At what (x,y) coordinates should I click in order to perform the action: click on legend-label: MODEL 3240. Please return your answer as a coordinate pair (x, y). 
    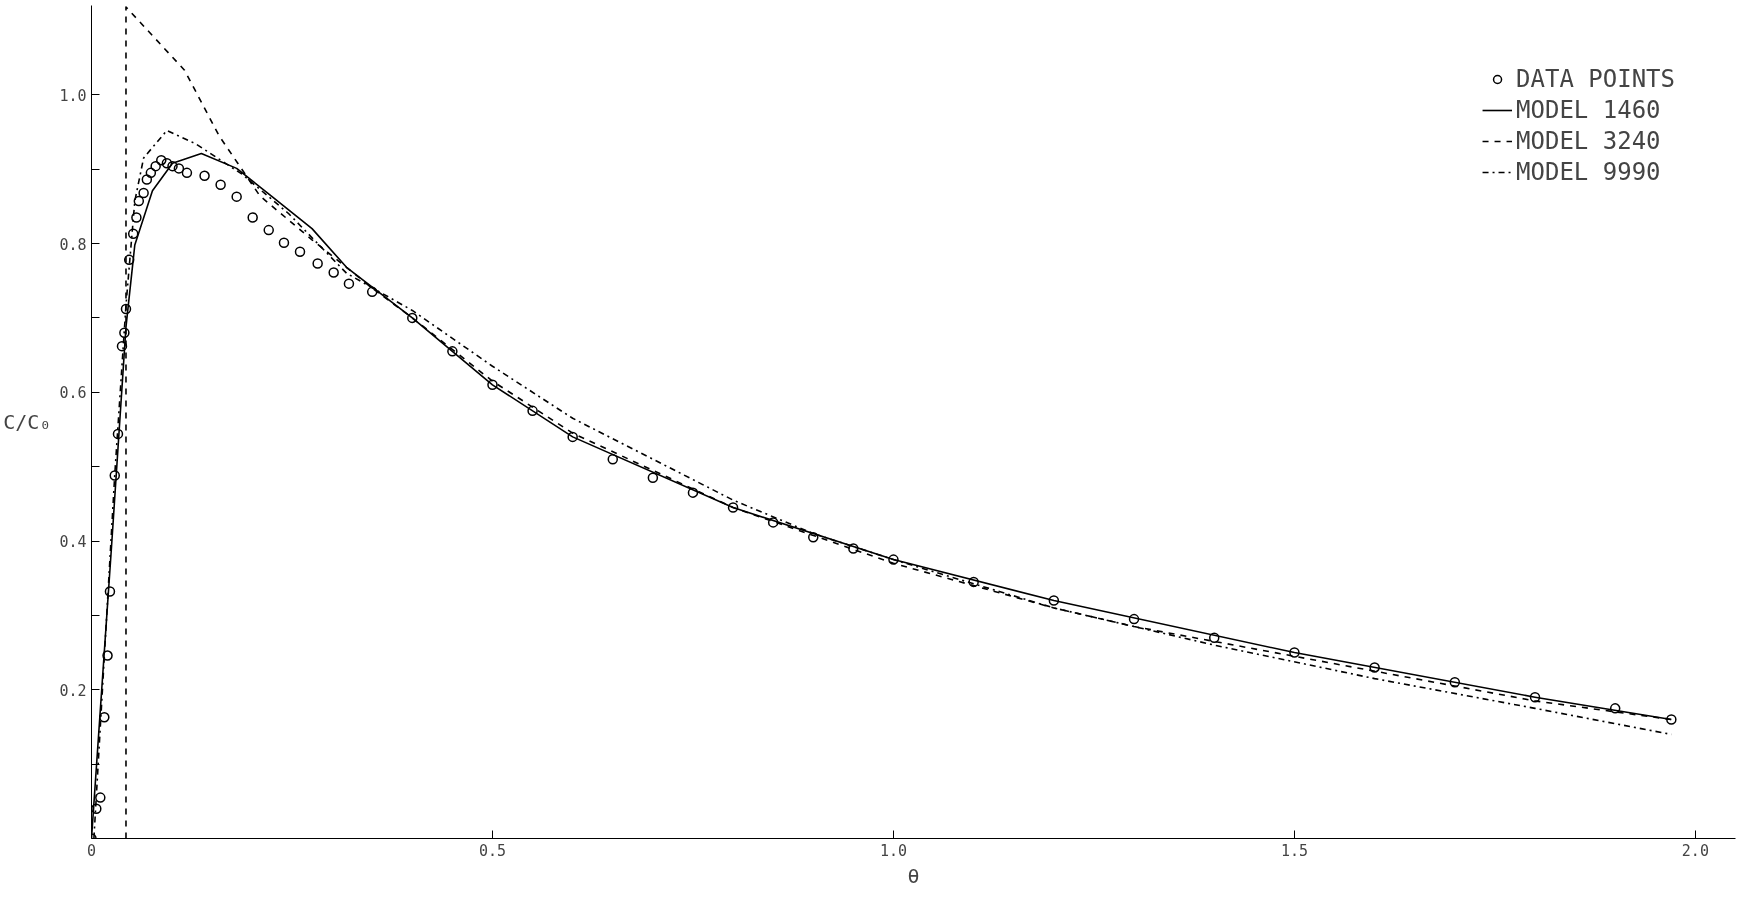
    Looking at the image, I should click on (1588, 141).